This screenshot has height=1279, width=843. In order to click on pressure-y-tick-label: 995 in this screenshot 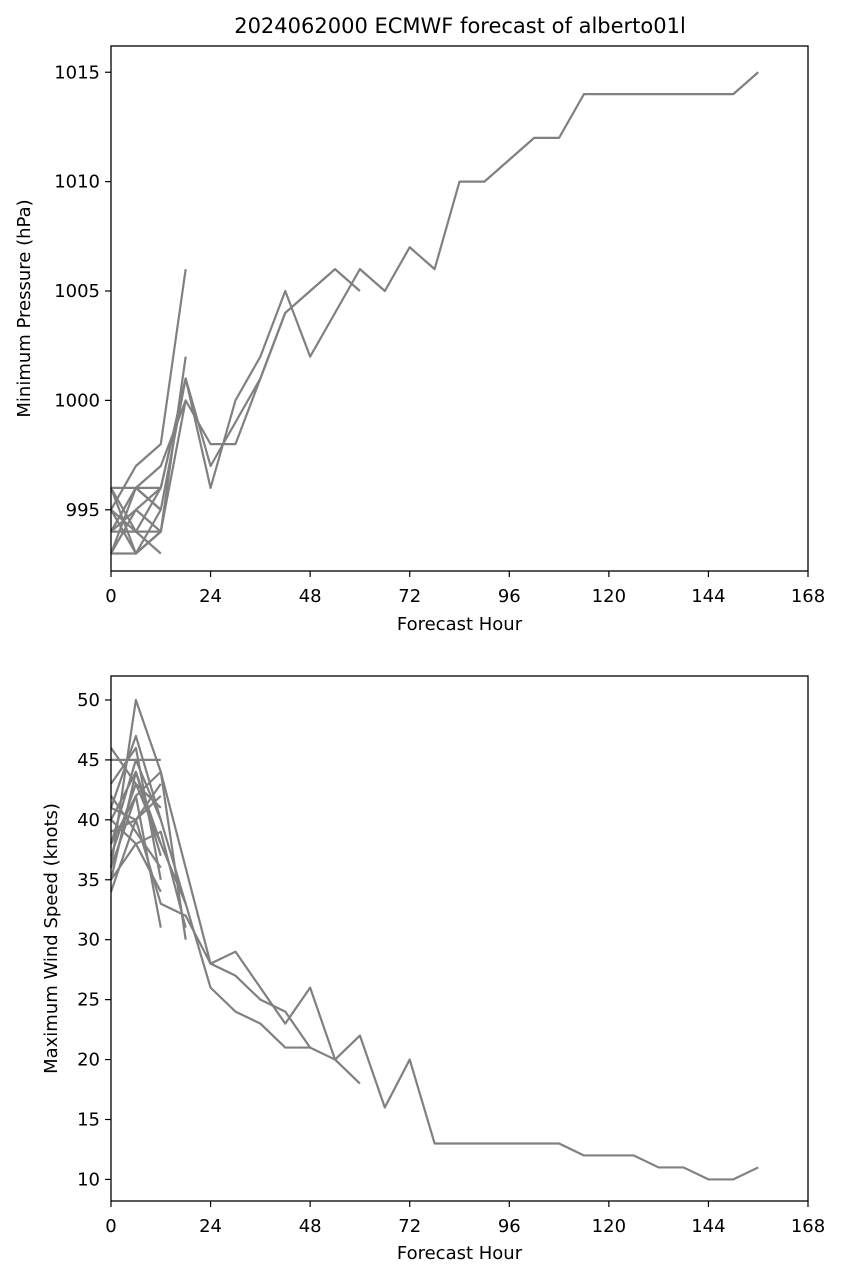, I will do `click(83, 510)`.